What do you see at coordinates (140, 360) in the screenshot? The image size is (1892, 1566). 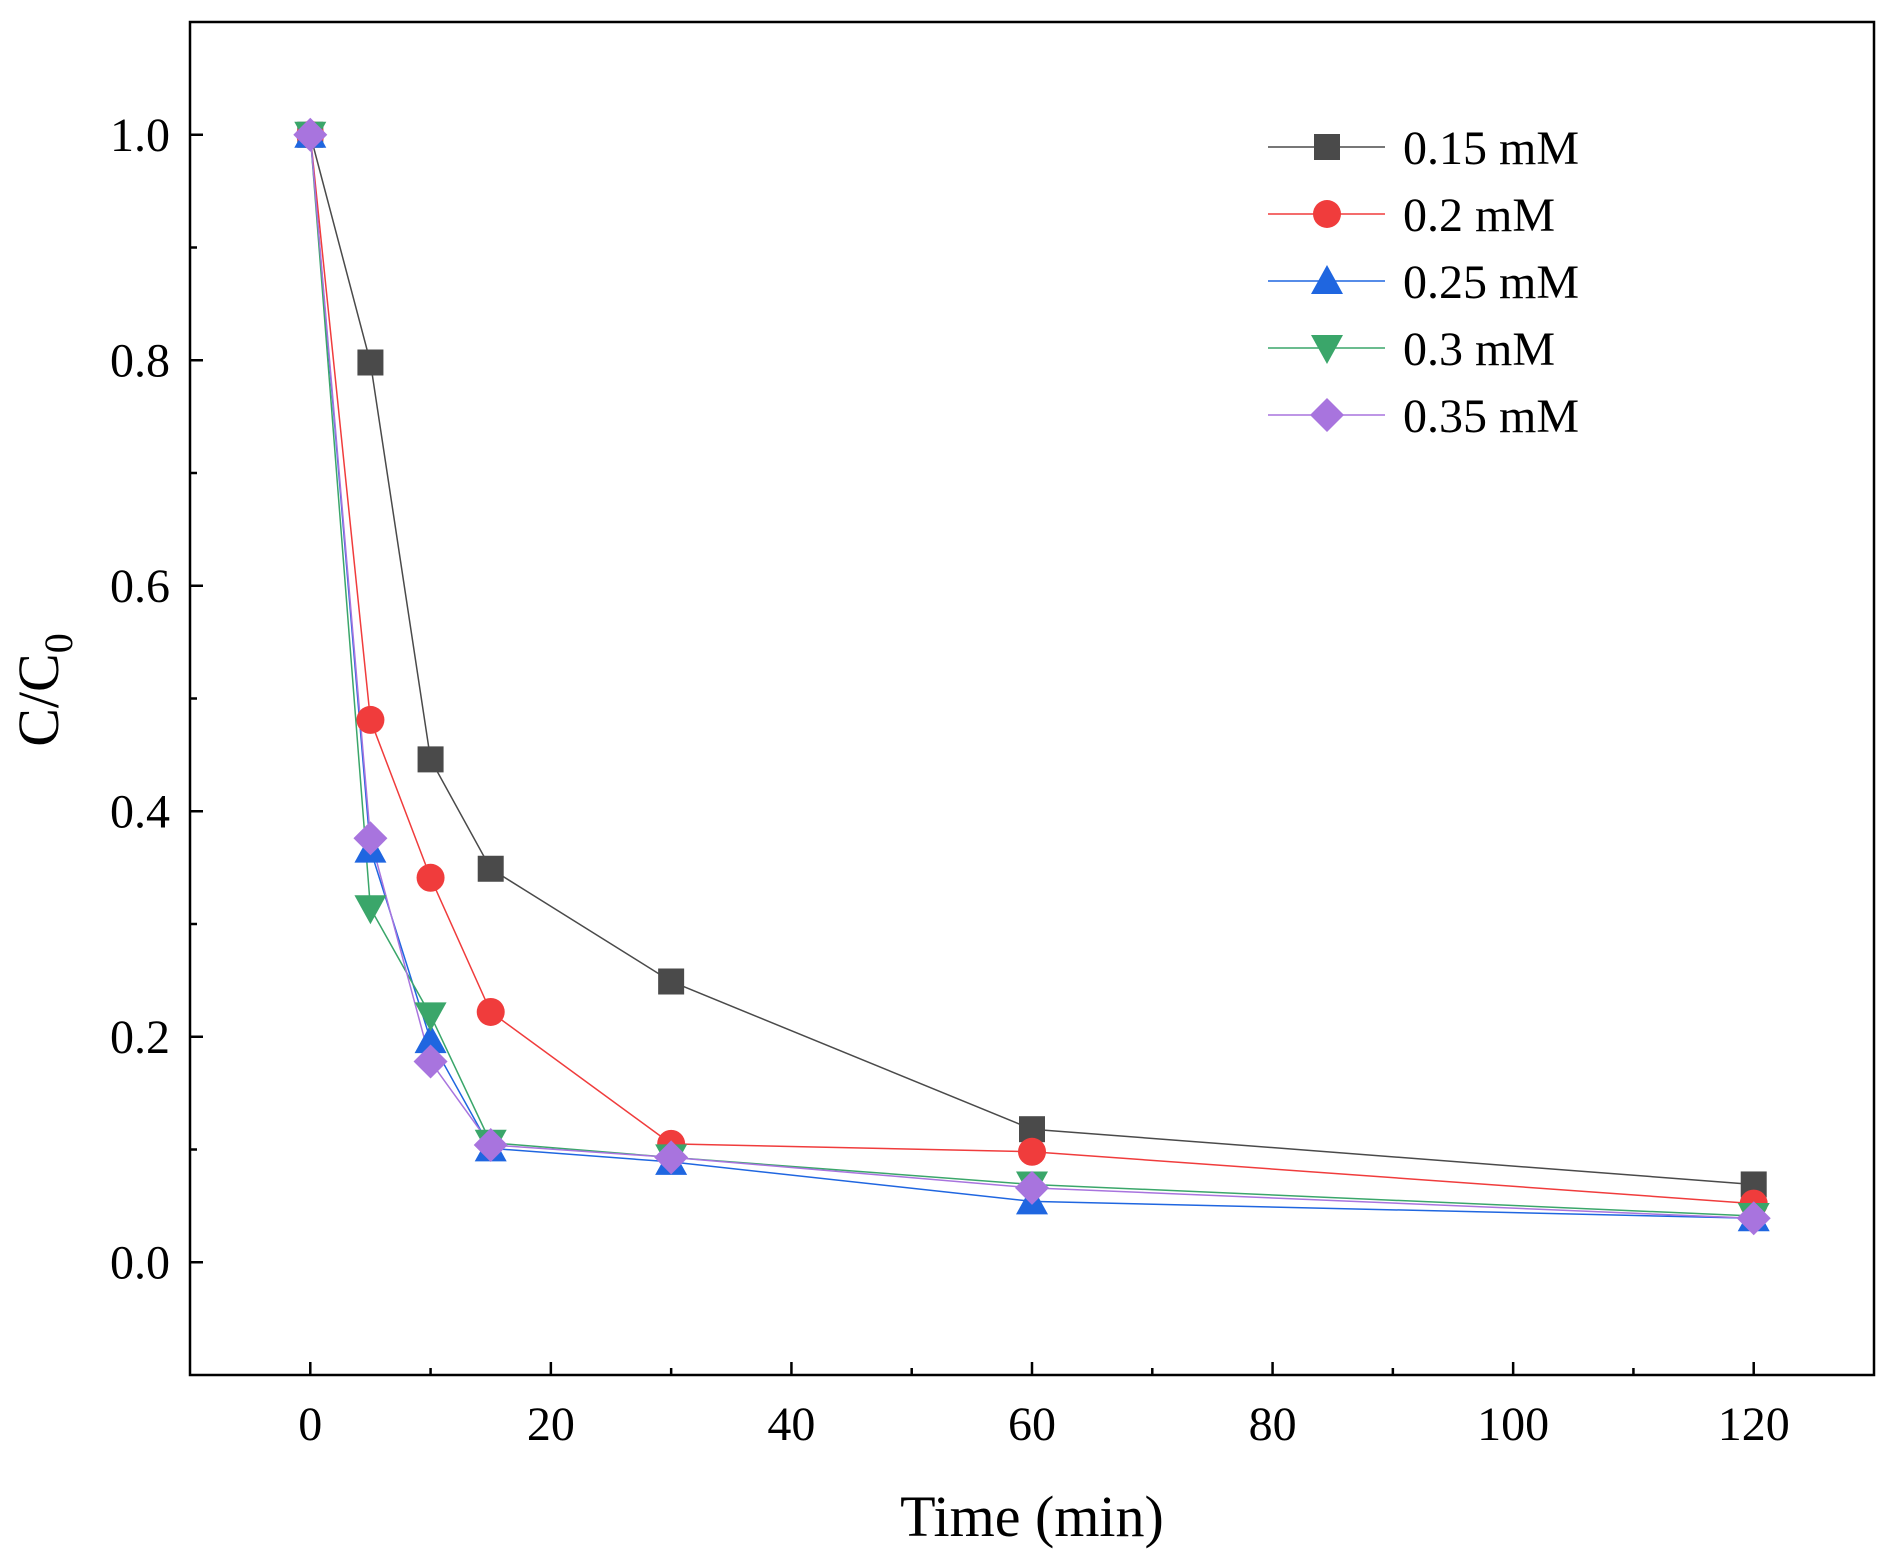 I see `y-tick-label: 0.8` at bounding box center [140, 360].